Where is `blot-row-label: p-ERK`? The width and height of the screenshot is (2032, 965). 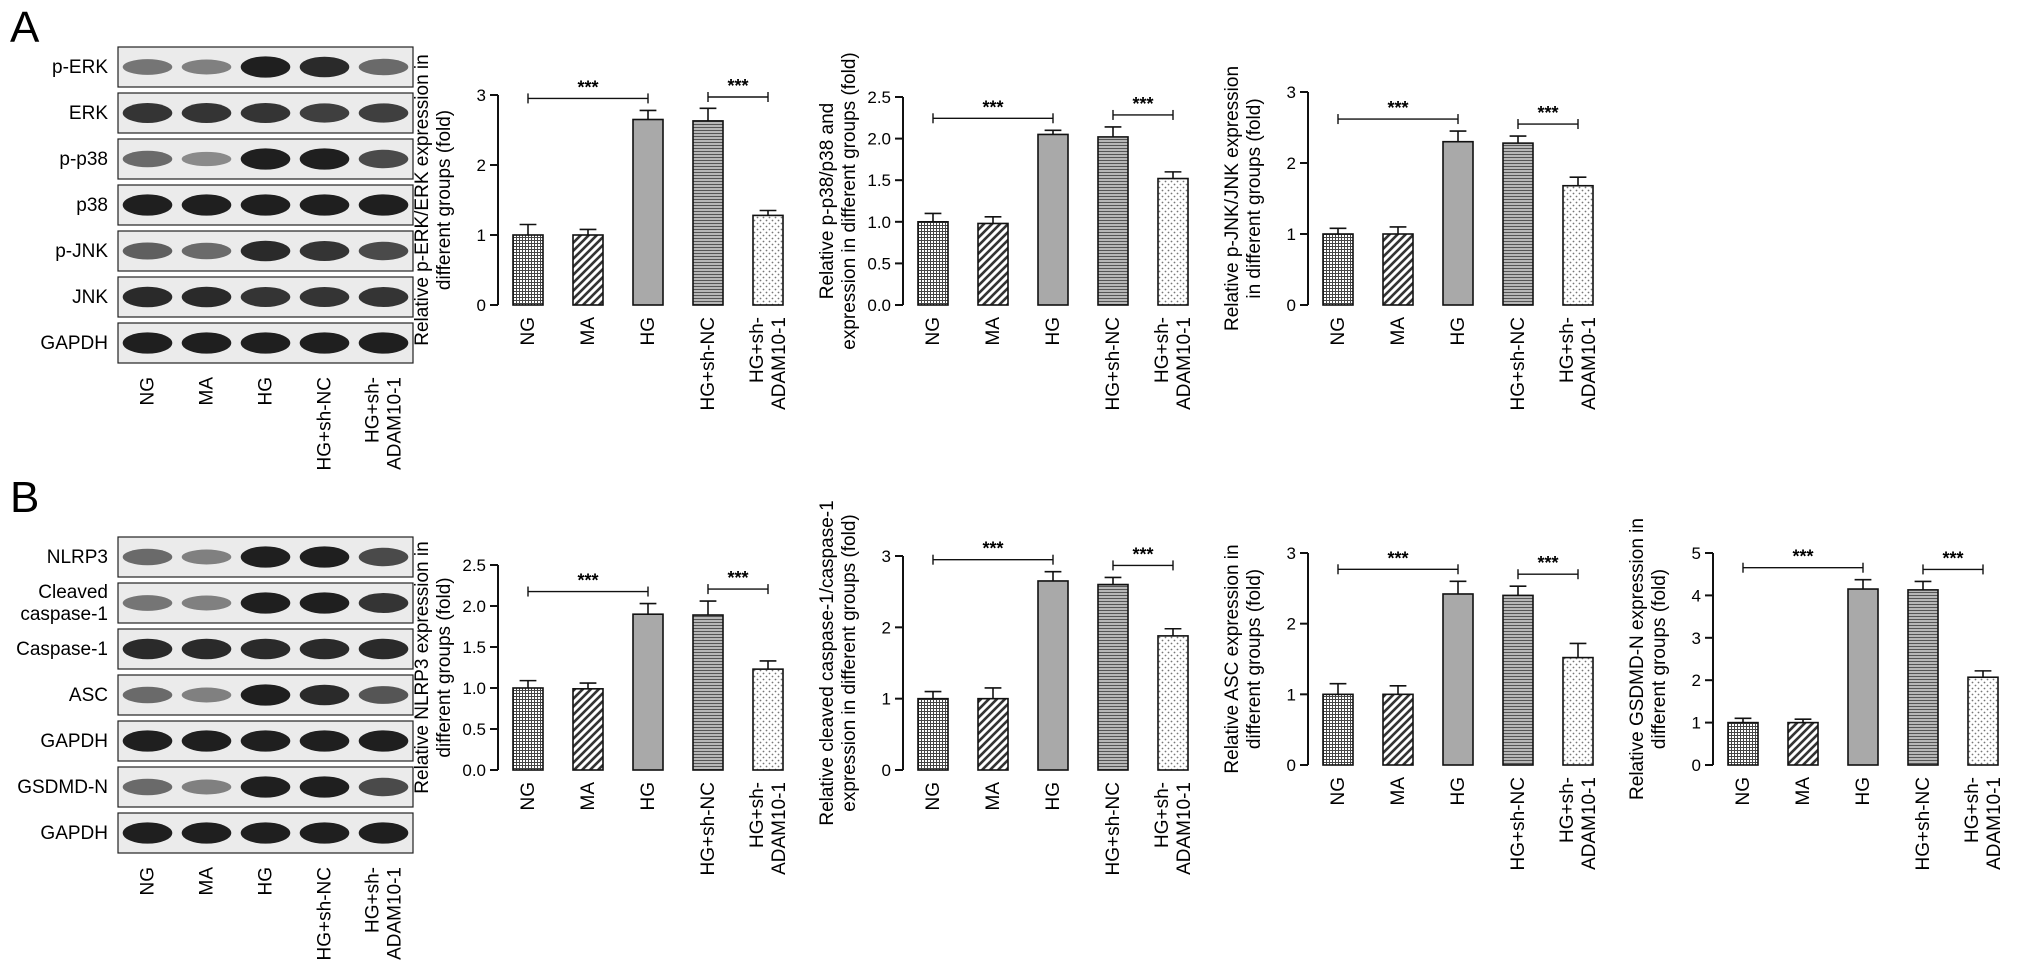 blot-row-label: p-ERK is located at coordinates (80, 67).